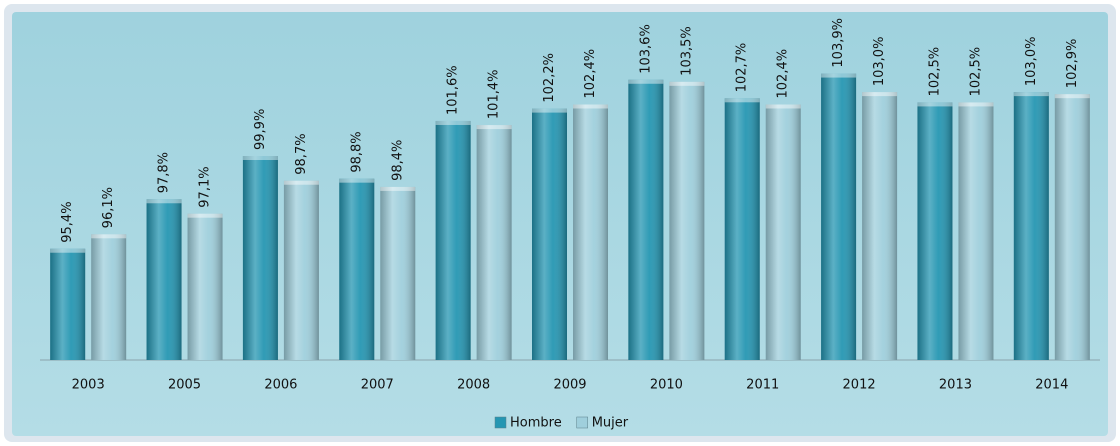 The height and width of the screenshot is (446, 1120). I want to click on x-tick-label: 2012, so click(859, 385).